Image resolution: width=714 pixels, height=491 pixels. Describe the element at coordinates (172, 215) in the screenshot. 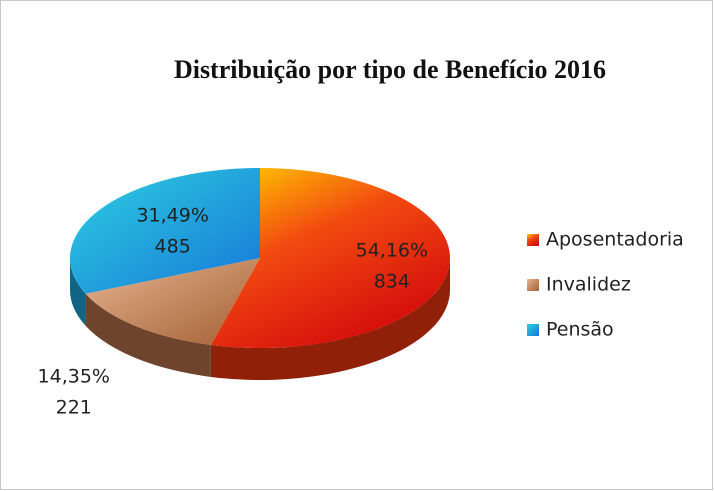

I see `data-label: 31,49%` at that location.